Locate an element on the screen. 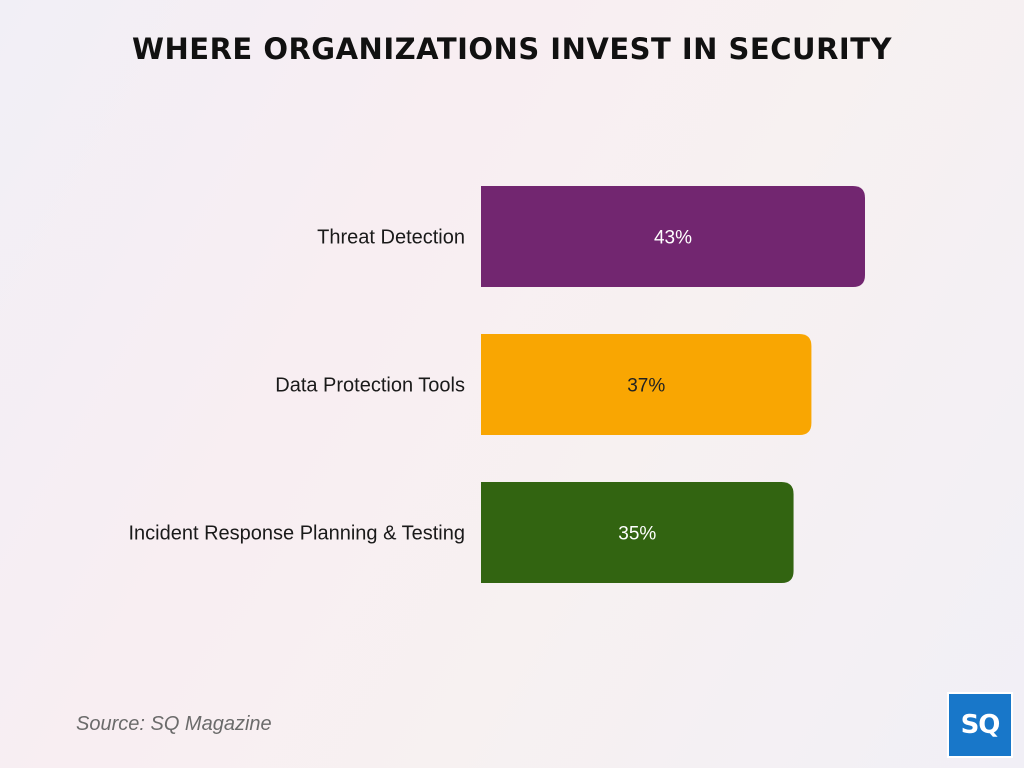 This screenshot has width=1024, height=768. value-label-threat-detection: 43% is located at coordinates (673, 238).